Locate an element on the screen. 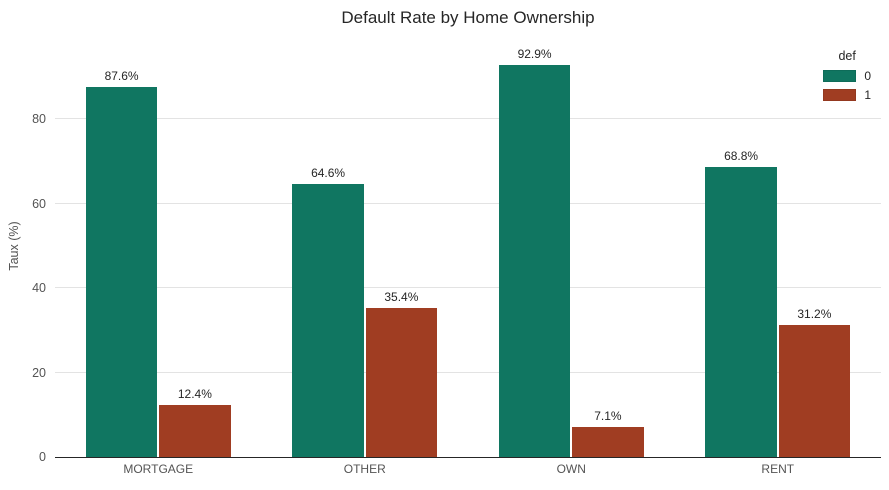  bar-value-label-other-def1: 35.4% is located at coordinates (401, 296).